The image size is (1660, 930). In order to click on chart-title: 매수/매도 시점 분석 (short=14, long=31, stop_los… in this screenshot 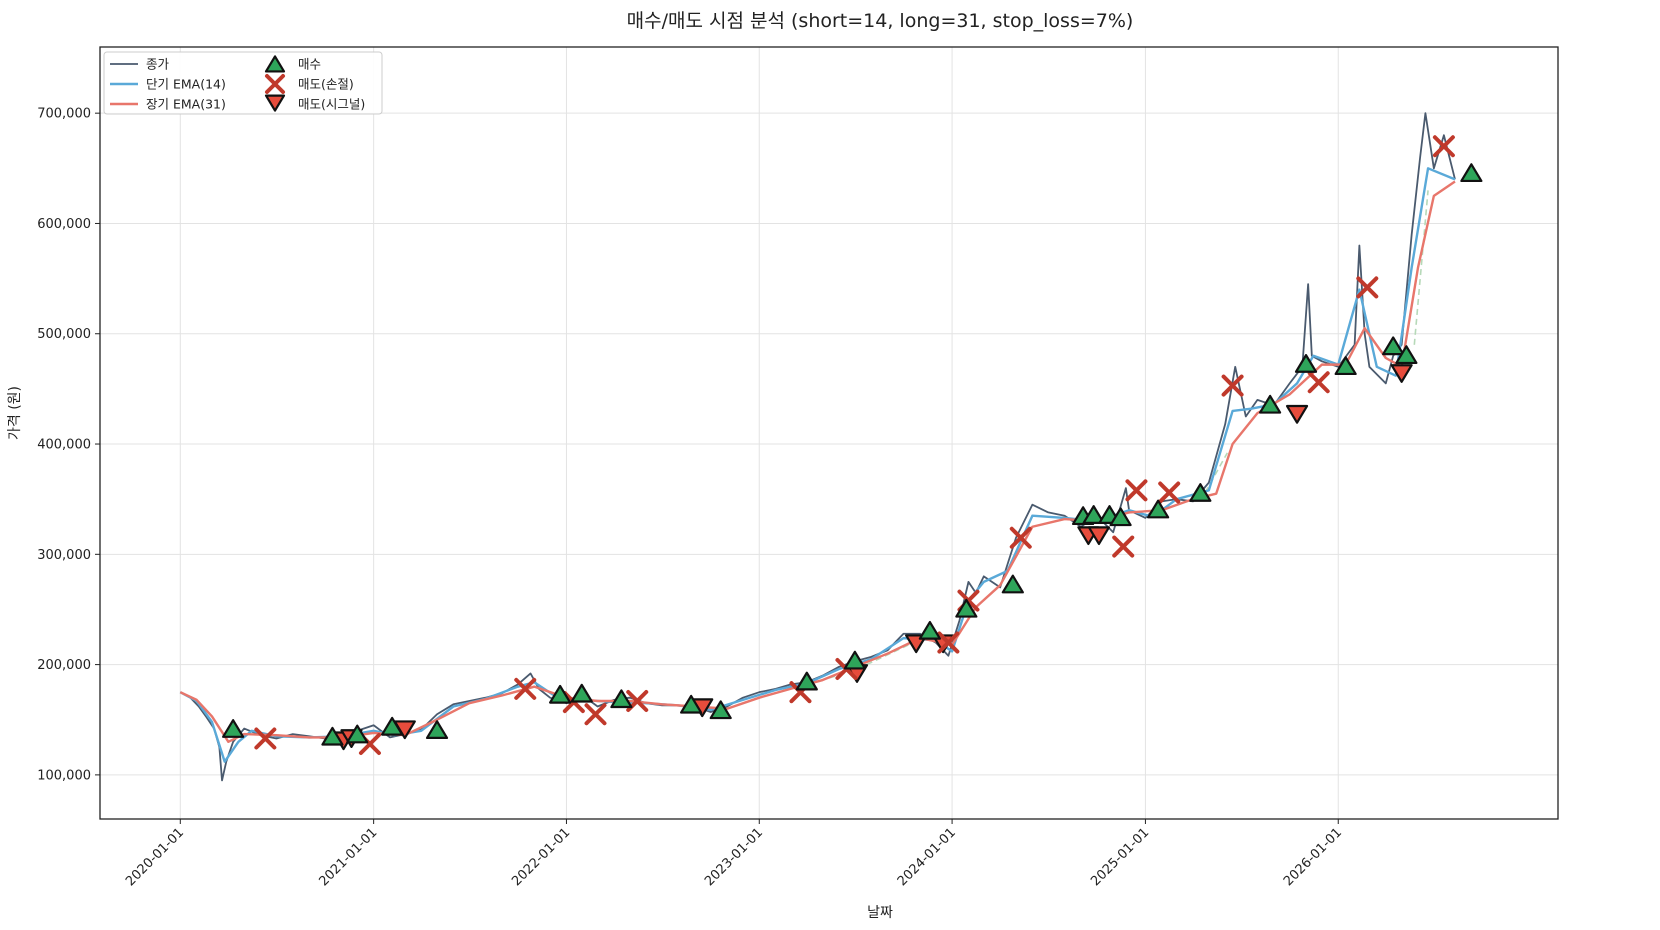, I will do `click(880, 21)`.